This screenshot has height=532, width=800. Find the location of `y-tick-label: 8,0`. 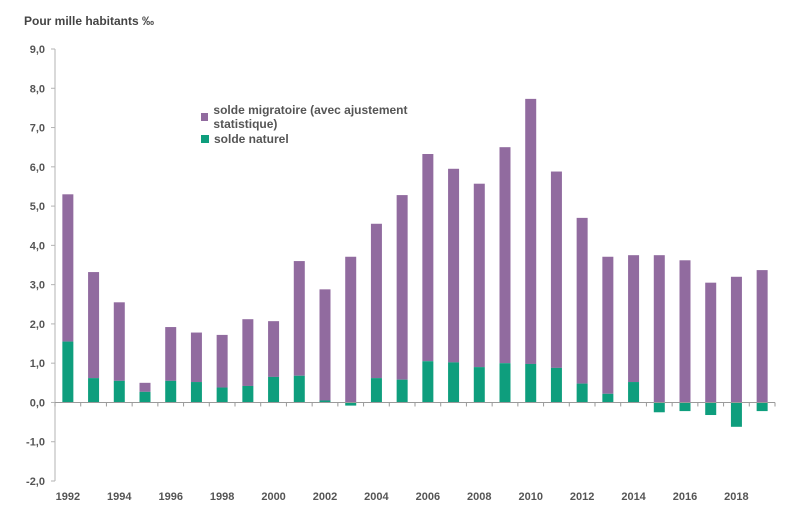

y-tick-label: 8,0 is located at coordinates (37, 89).